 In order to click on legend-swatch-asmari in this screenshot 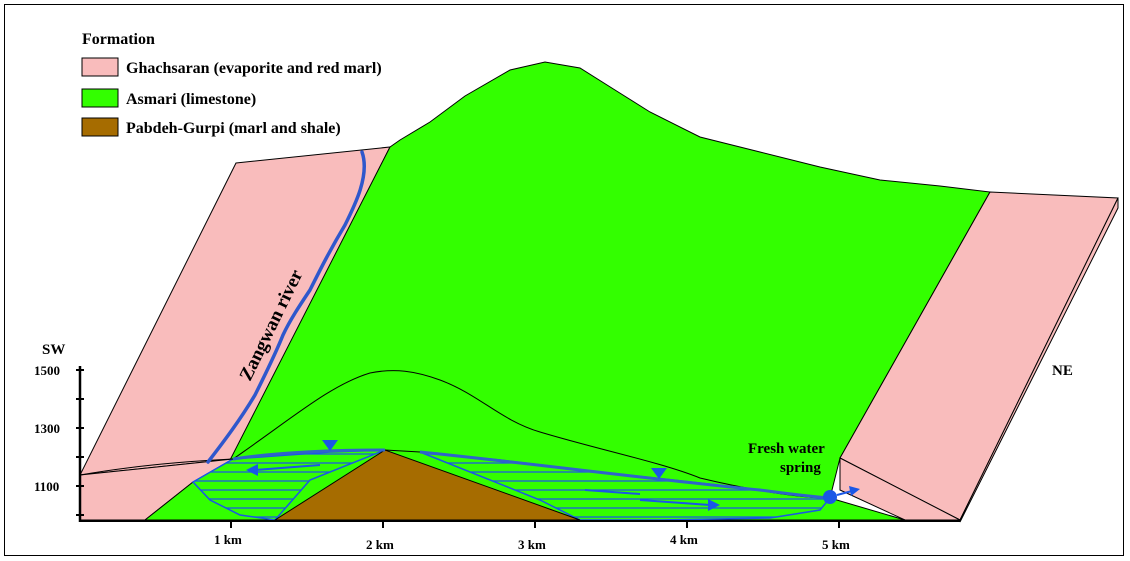, I will do `click(100, 98)`.